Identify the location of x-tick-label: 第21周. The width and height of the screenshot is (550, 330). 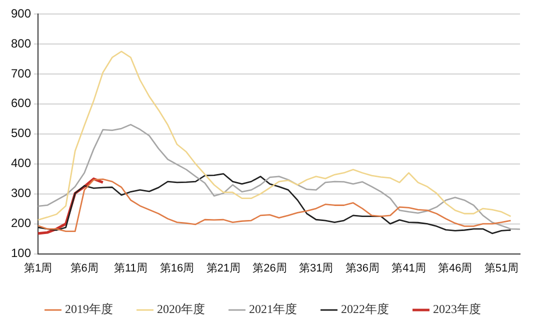
(223, 268).